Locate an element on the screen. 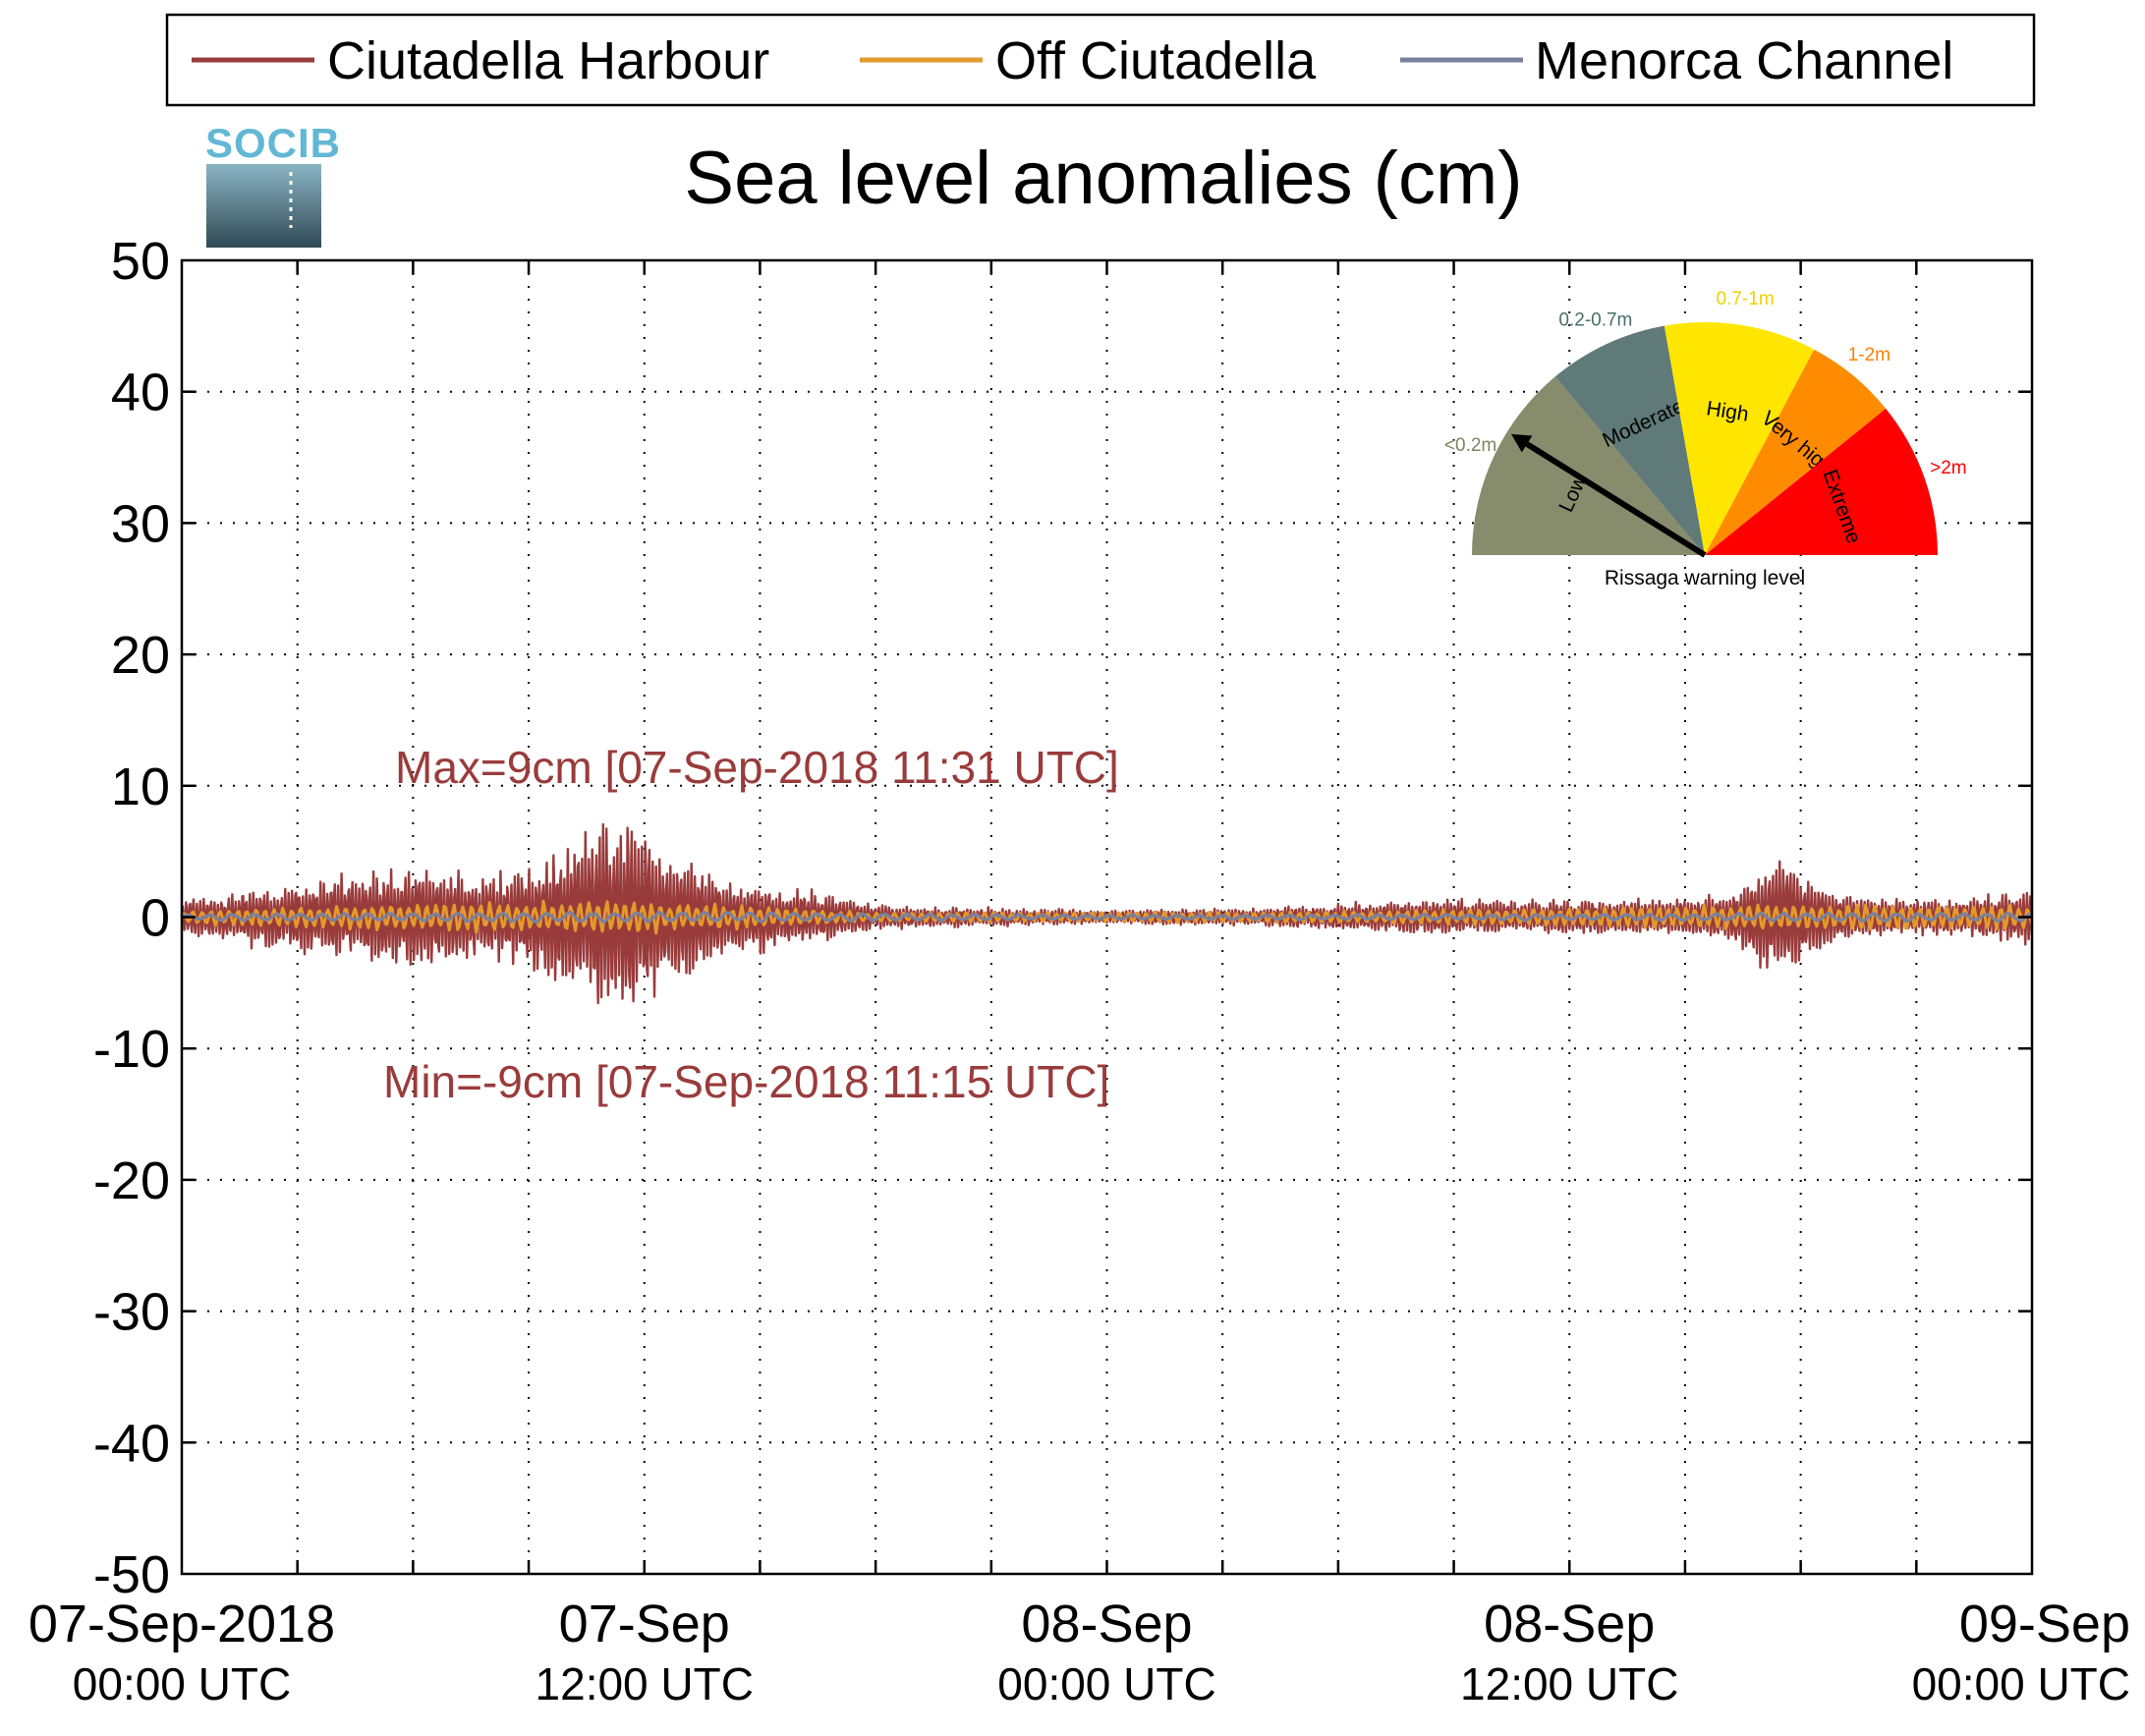 The width and height of the screenshot is (2145, 1736). legend-item-off-ciutadella: Off Ciutadella is located at coordinates (1088, 60).